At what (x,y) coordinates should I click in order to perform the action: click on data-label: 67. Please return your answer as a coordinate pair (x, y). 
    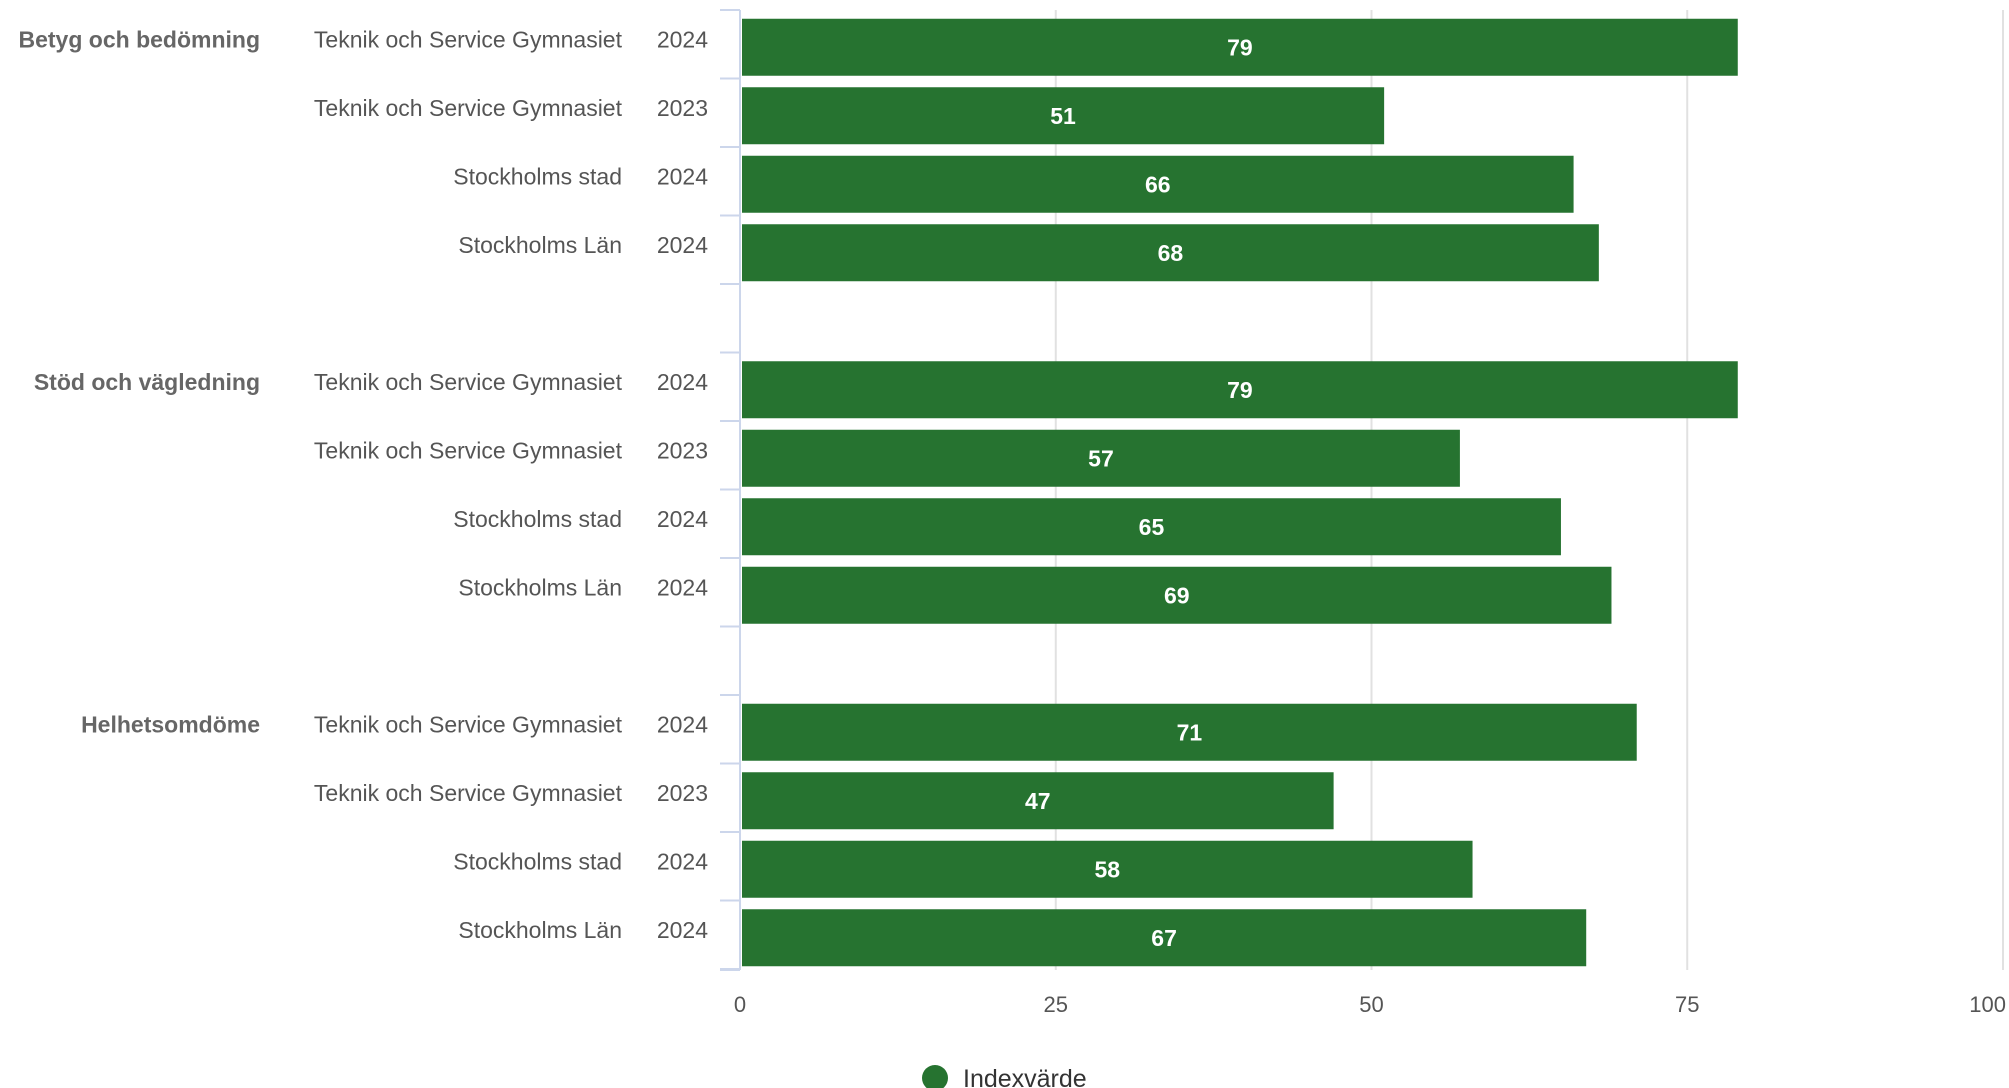
    Looking at the image, I should click on (1164, 938).